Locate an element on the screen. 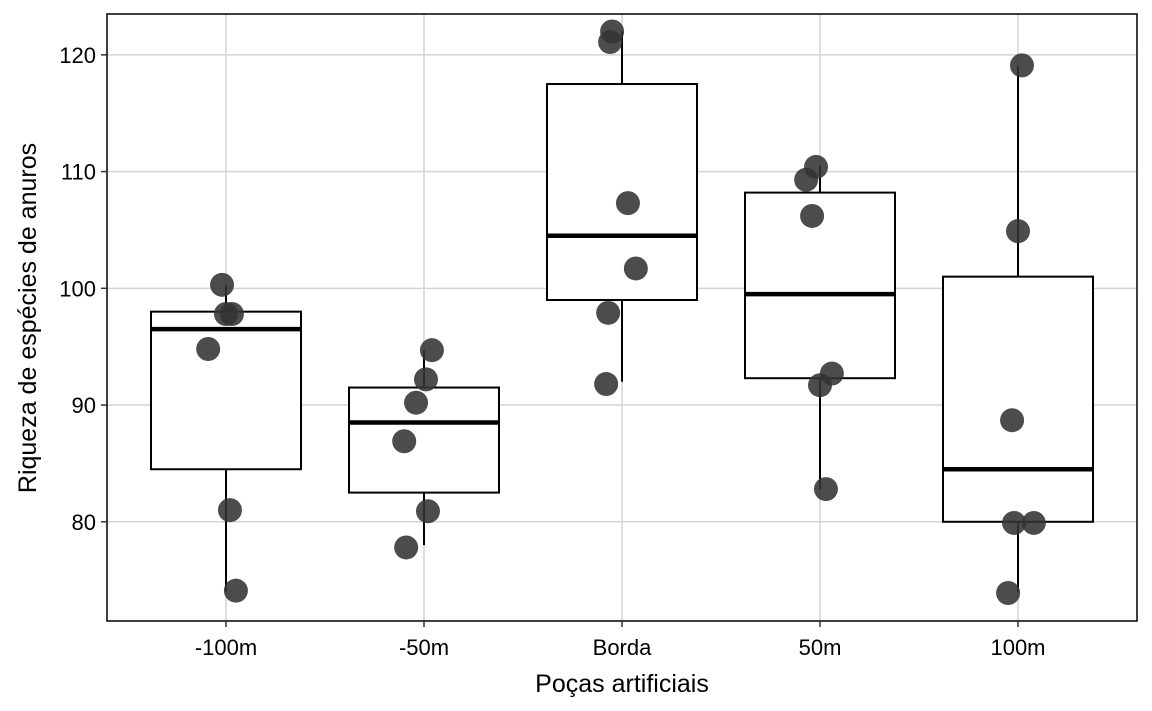  y-tick-label: 90 is located at coordinates (84, 405).